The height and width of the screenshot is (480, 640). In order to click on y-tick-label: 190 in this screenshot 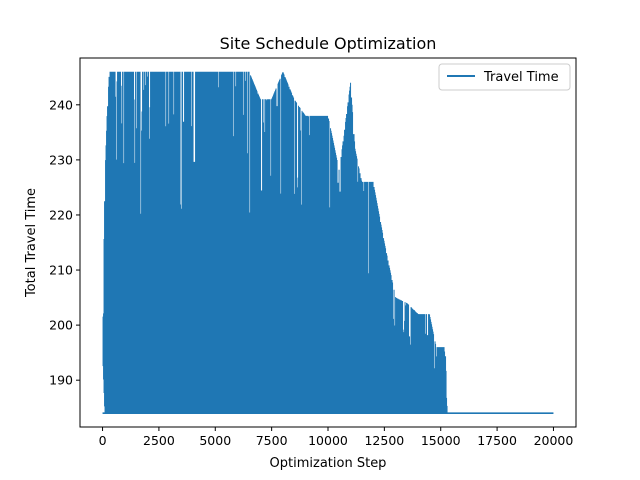, I will do `click(61, 380)`.